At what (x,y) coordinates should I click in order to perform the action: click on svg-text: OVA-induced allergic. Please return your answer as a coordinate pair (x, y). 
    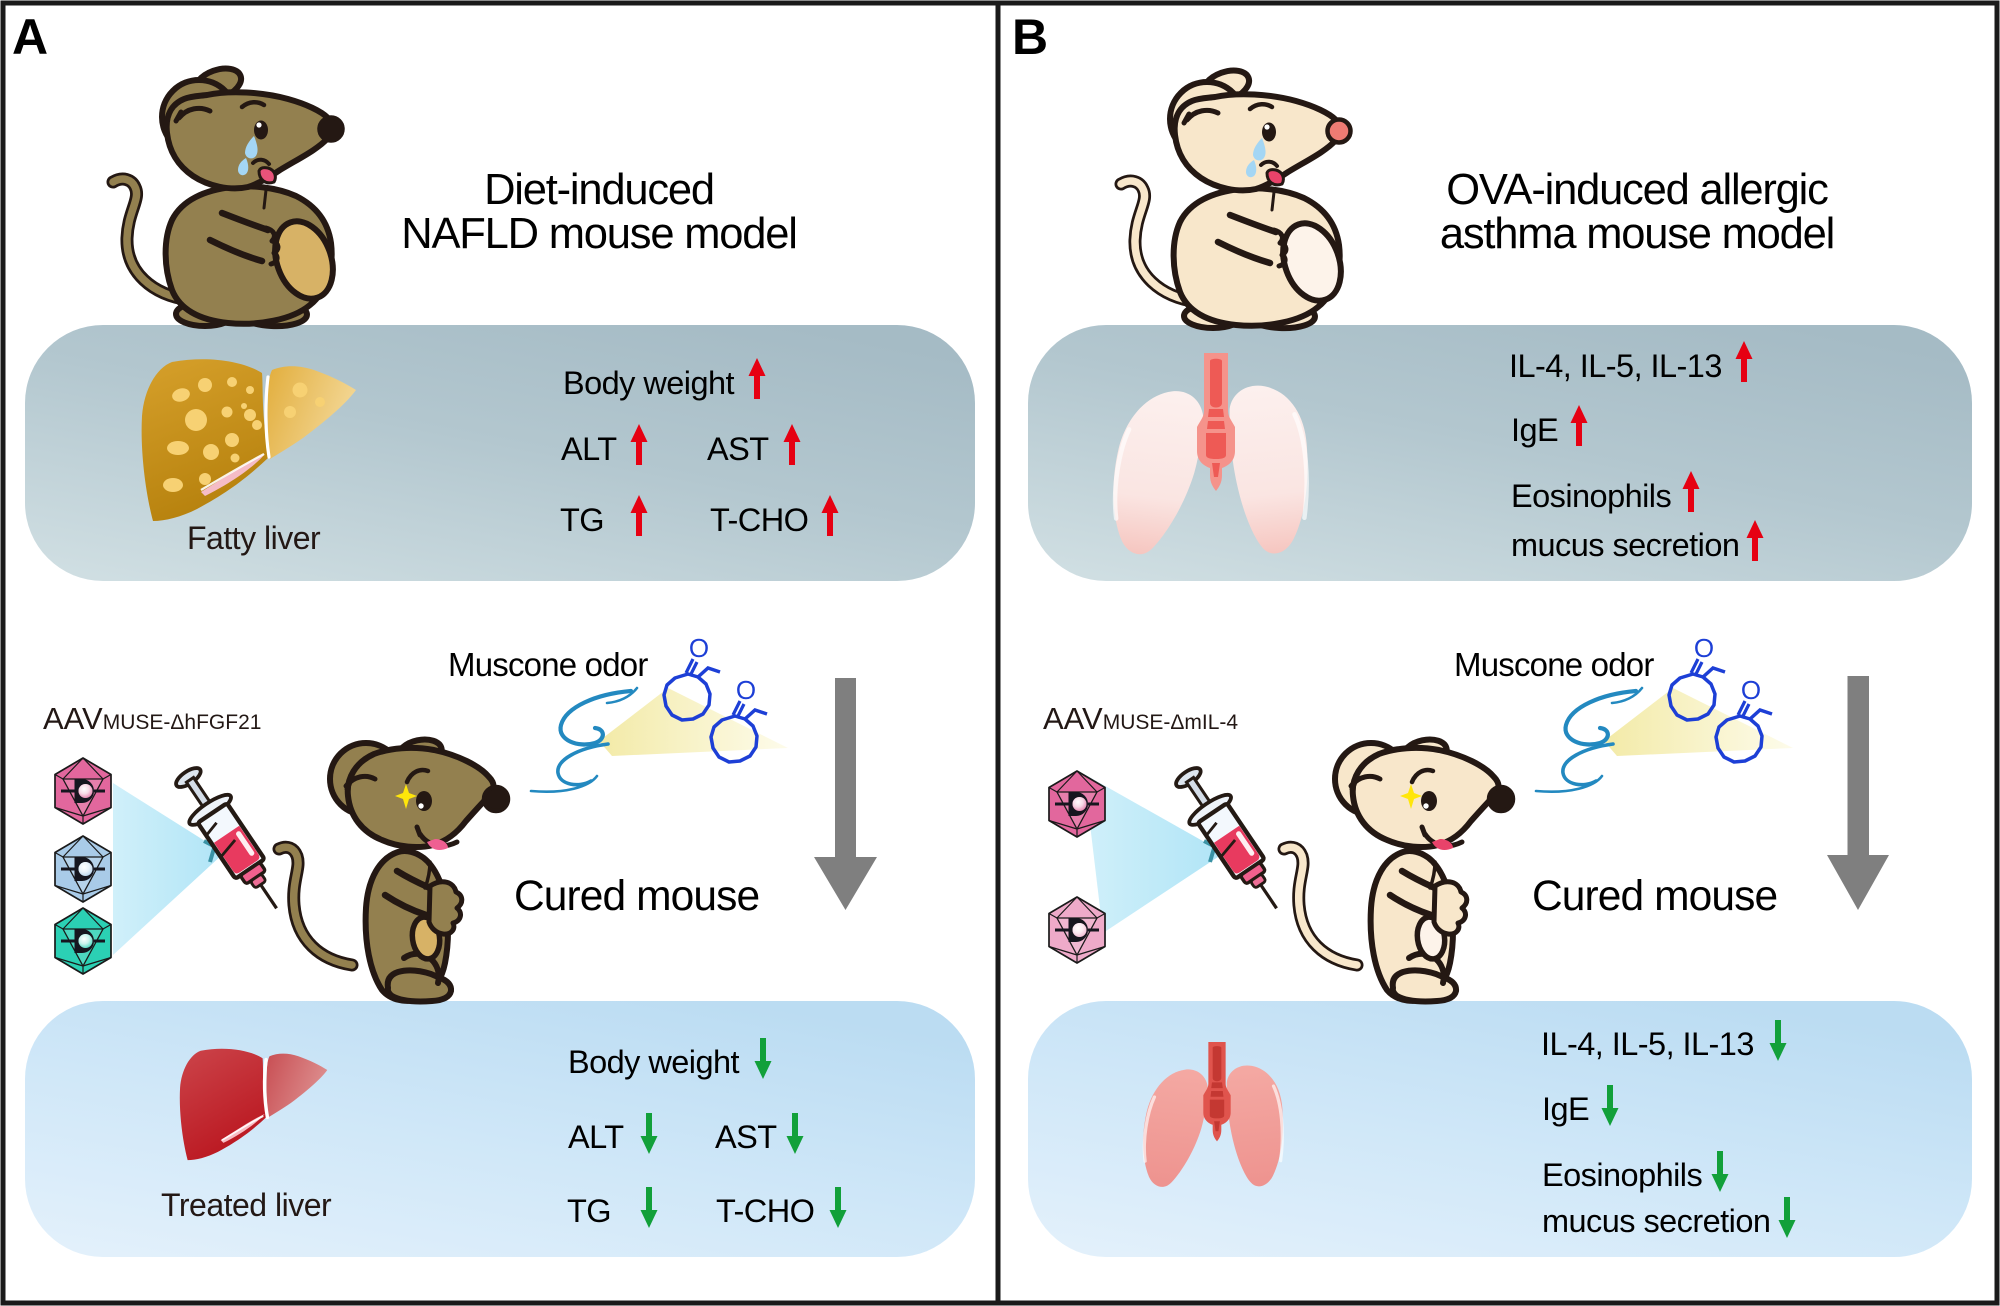
    Looking at the image, I should click on (1637, 190).